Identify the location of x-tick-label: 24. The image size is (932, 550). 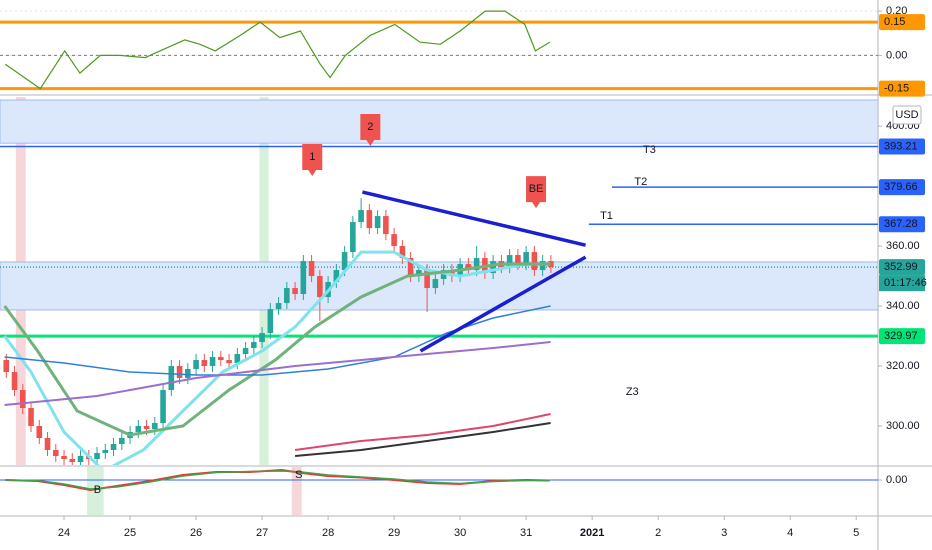
(64, 533).